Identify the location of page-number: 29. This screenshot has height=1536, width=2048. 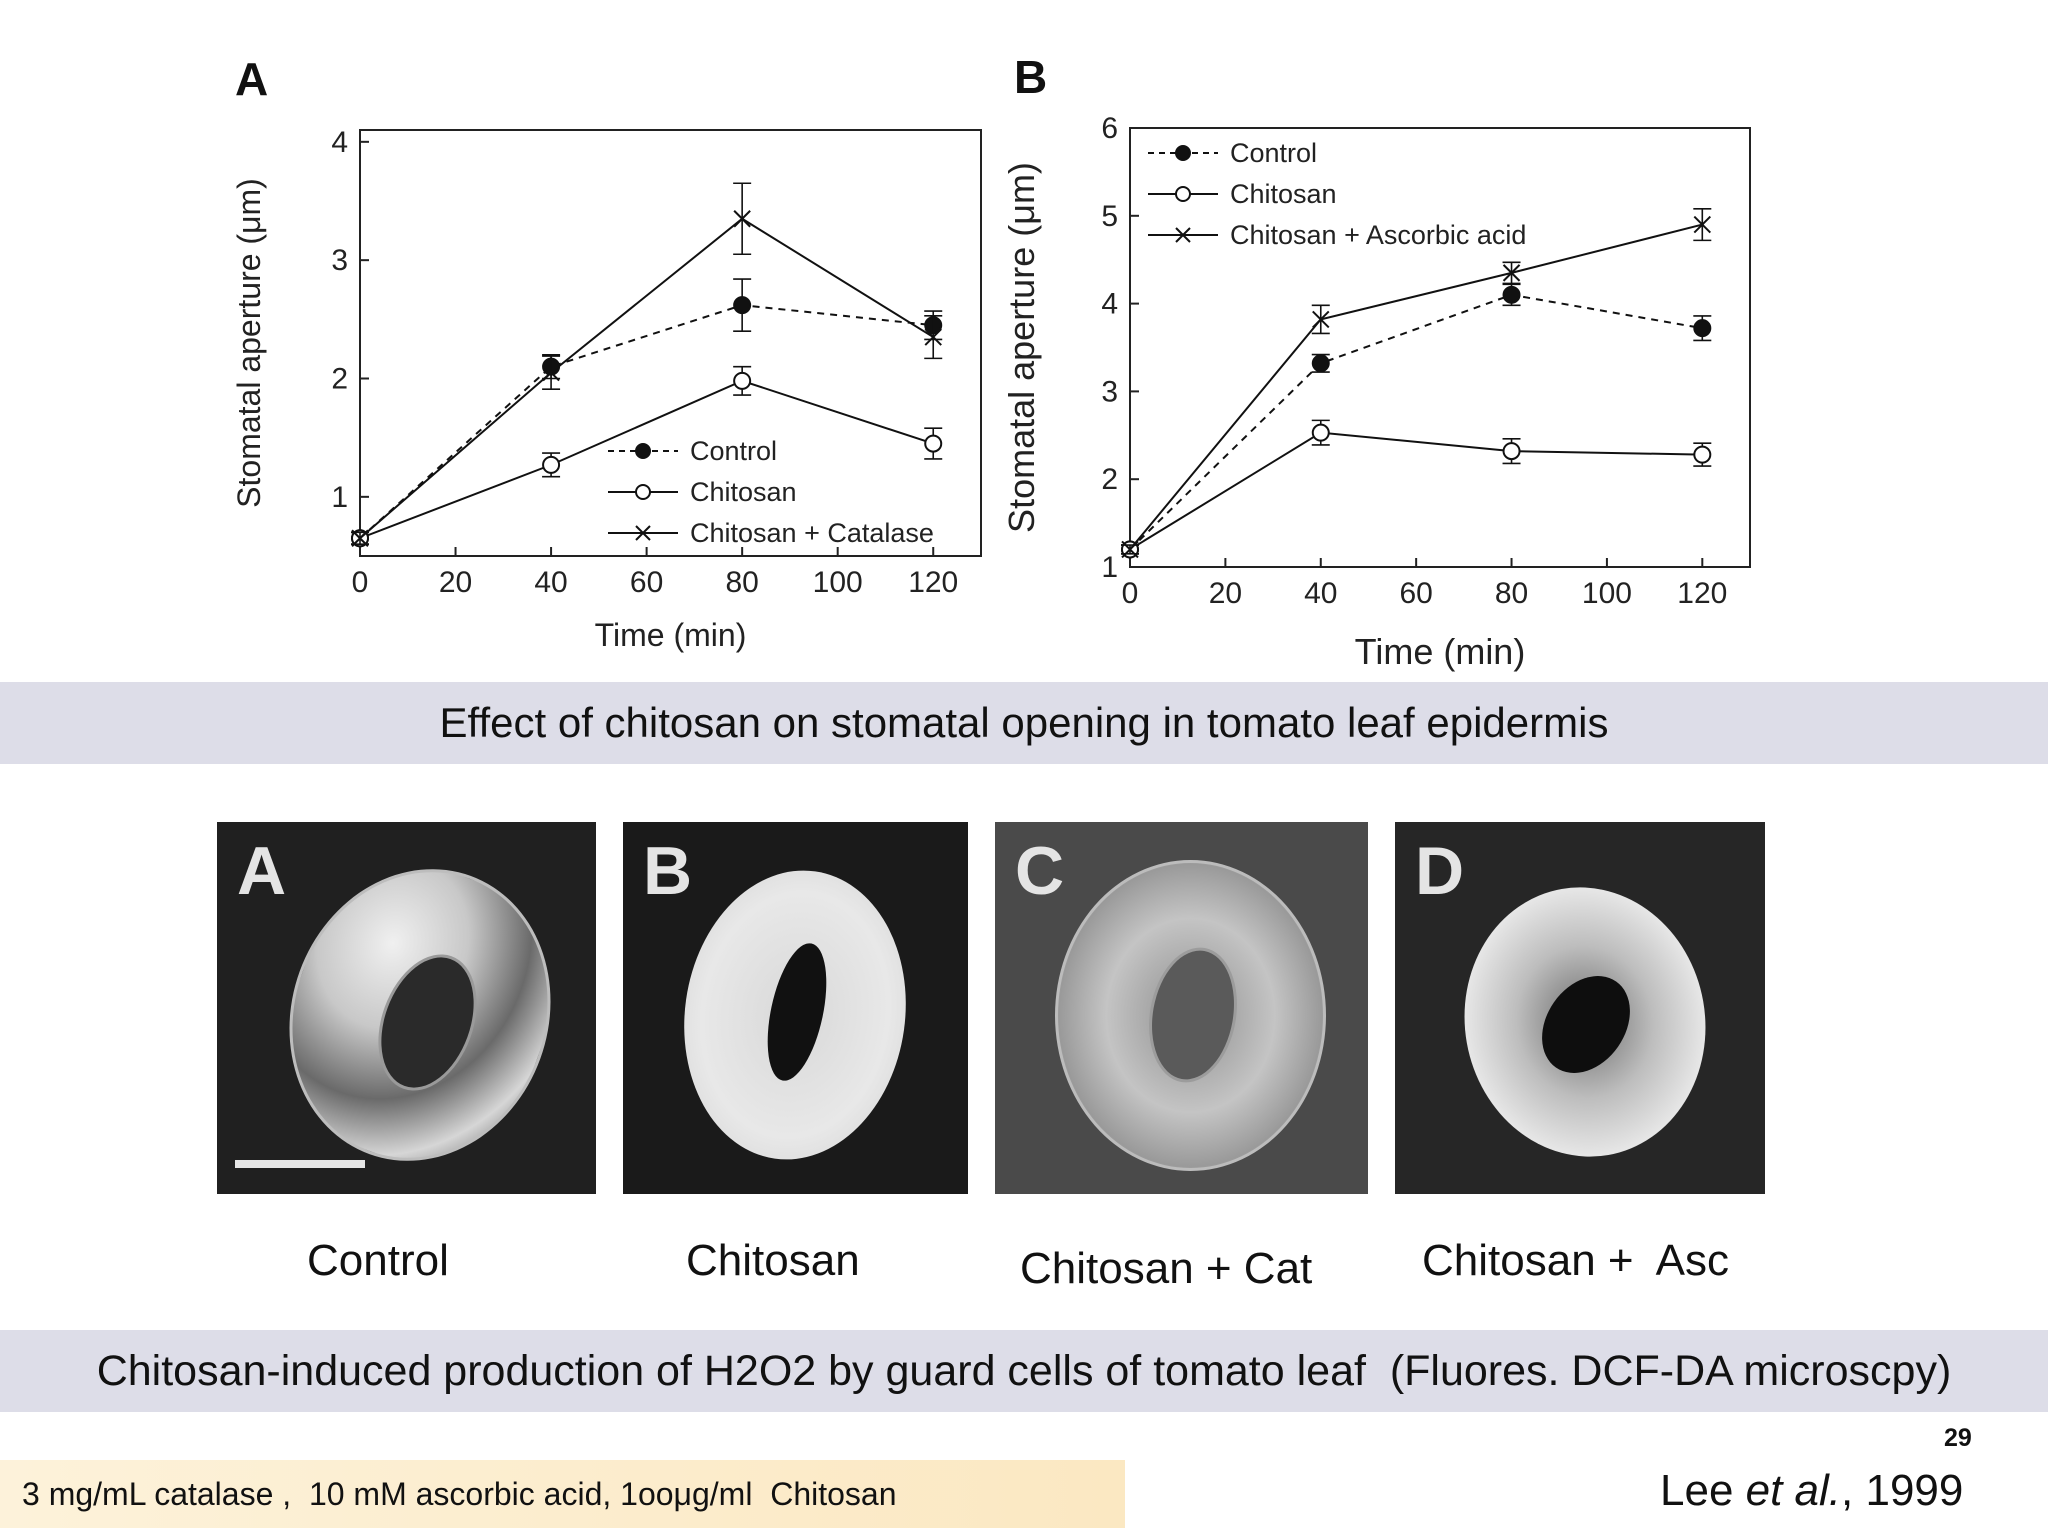
(1958, 1438).